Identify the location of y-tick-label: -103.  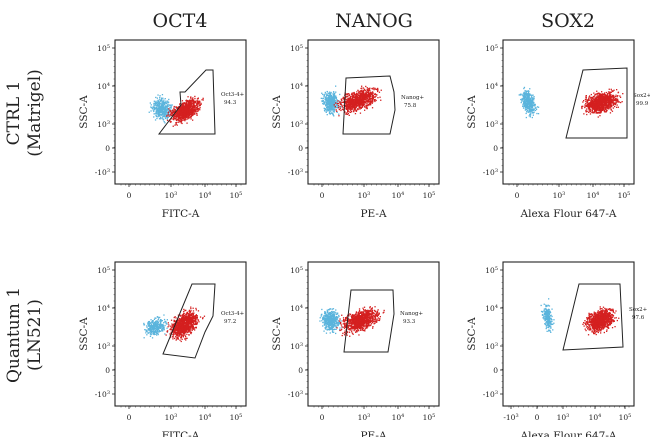
(490, 172).